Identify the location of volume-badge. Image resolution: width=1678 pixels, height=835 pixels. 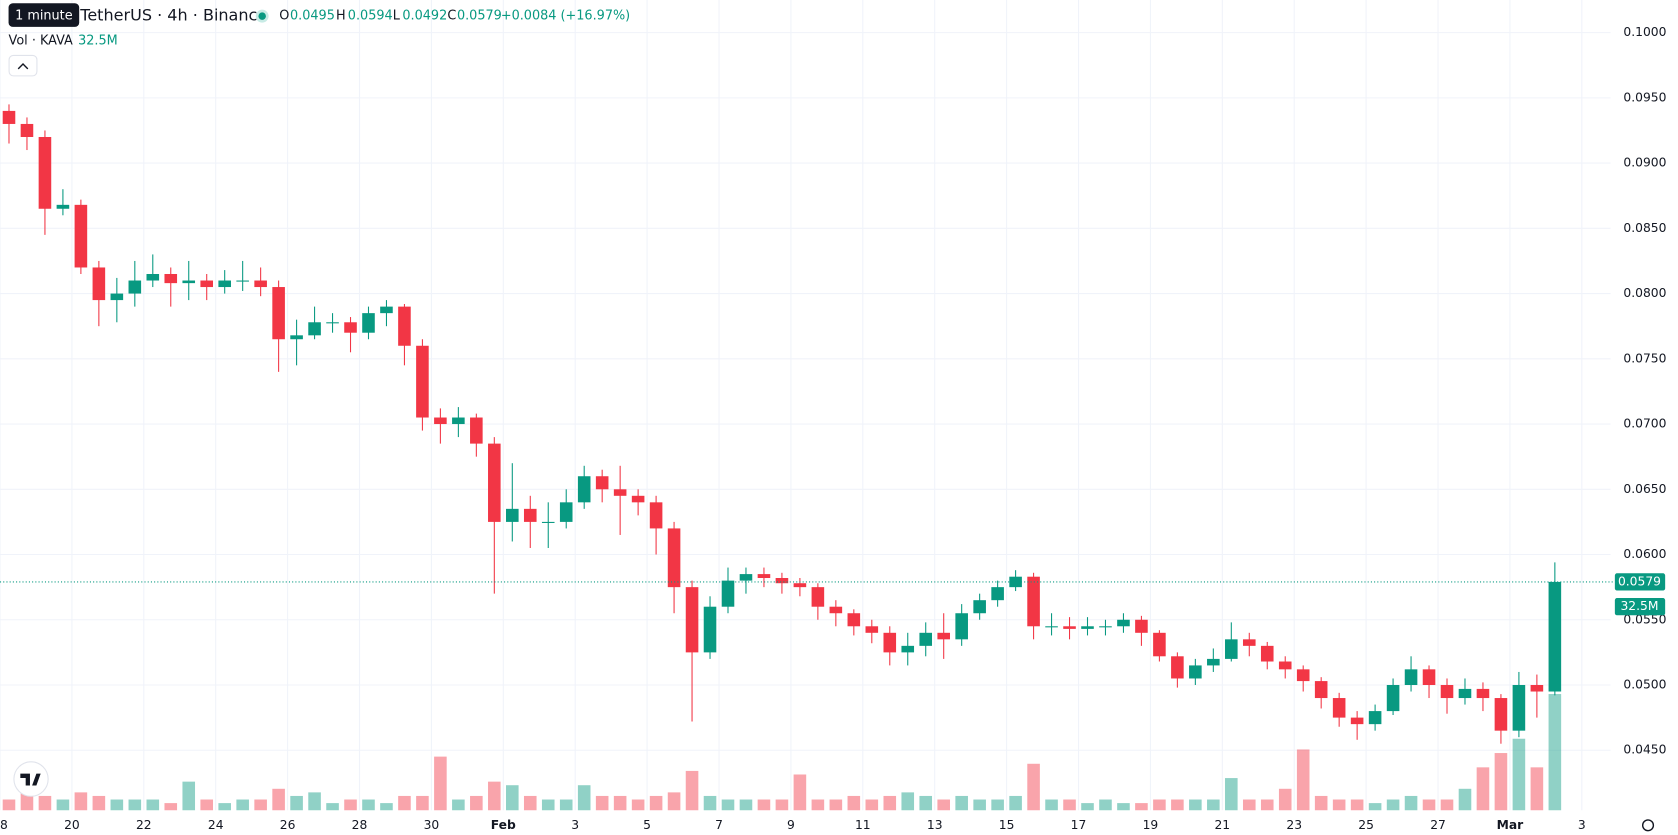
(1640, 607).